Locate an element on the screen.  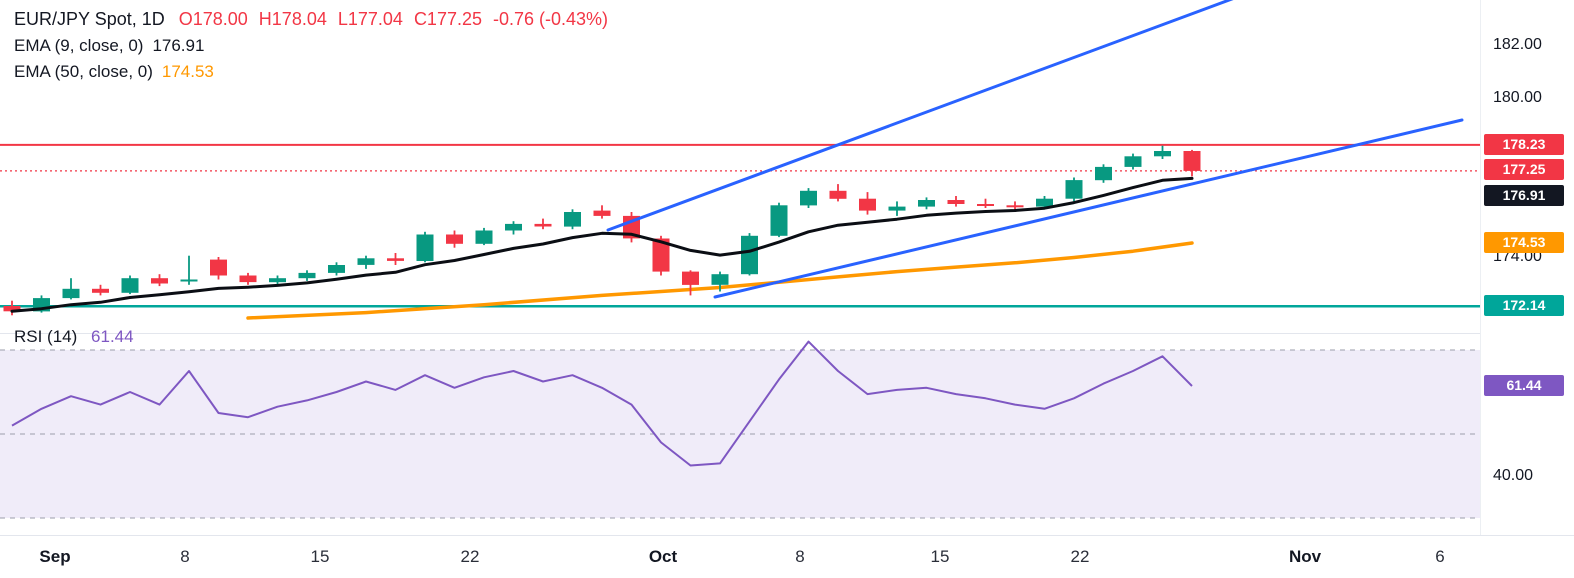
price-badge-rsi: 61.44 is located at coordinates (1524, 385).